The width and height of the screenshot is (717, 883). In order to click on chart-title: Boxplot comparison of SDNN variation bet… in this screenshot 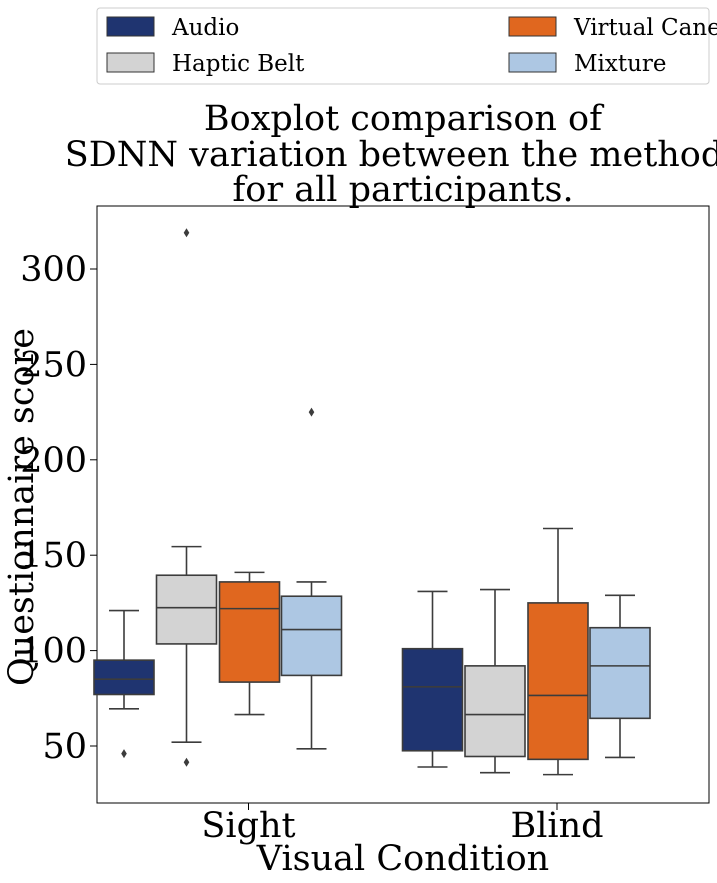, I will do `click(391, 154)`.